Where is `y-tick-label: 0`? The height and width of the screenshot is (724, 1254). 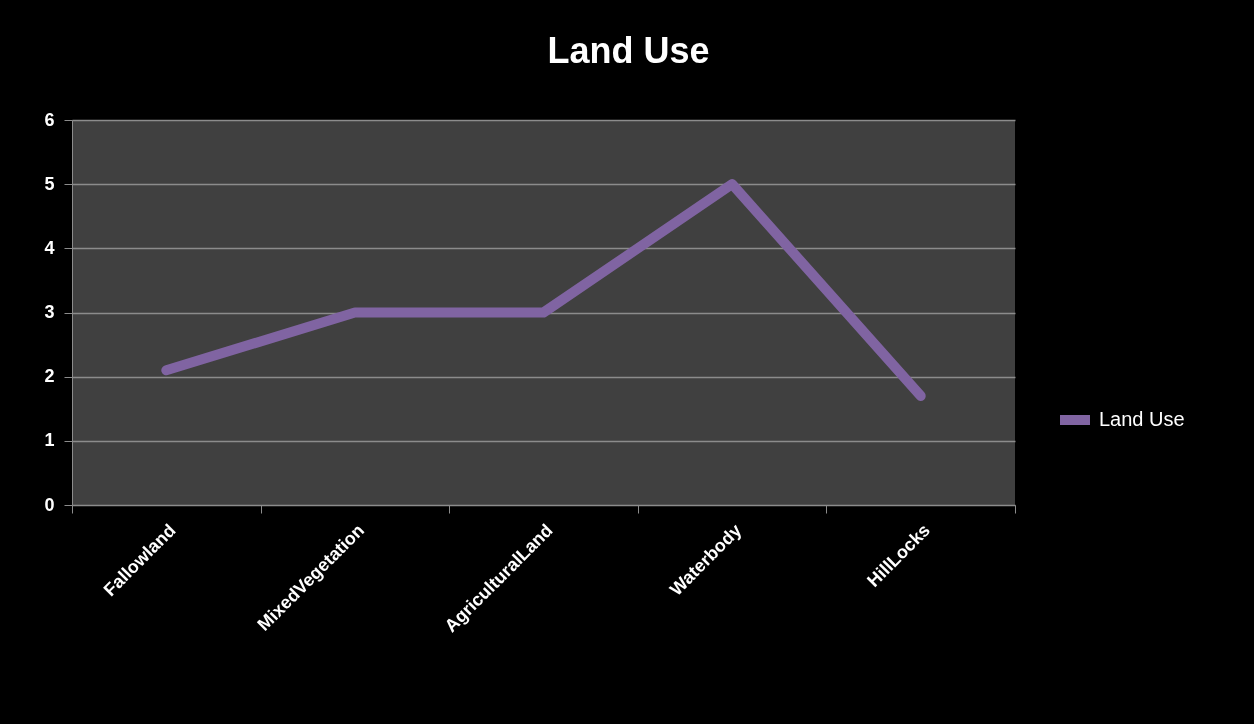 y-tick-label: 0 is located at coordinates (49, 504).